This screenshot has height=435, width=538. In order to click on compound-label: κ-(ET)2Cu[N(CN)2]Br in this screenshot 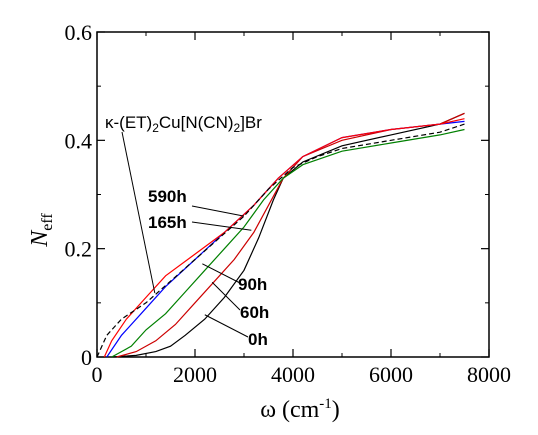, I will do `click(183, 124)`.